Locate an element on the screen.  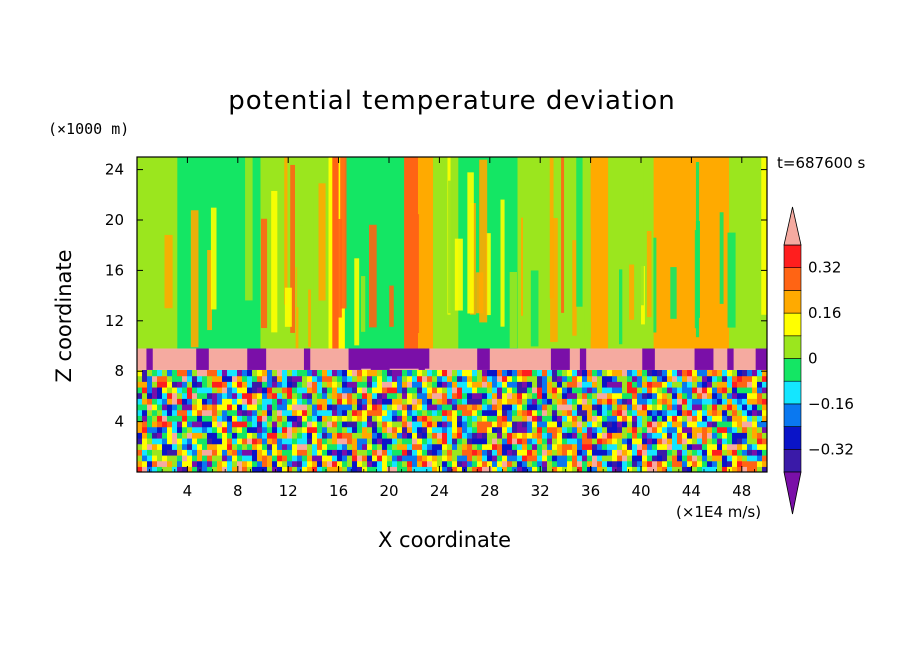
colorbar: 0.320.160−0.16−0.32 is located at coordinates (818, 360).